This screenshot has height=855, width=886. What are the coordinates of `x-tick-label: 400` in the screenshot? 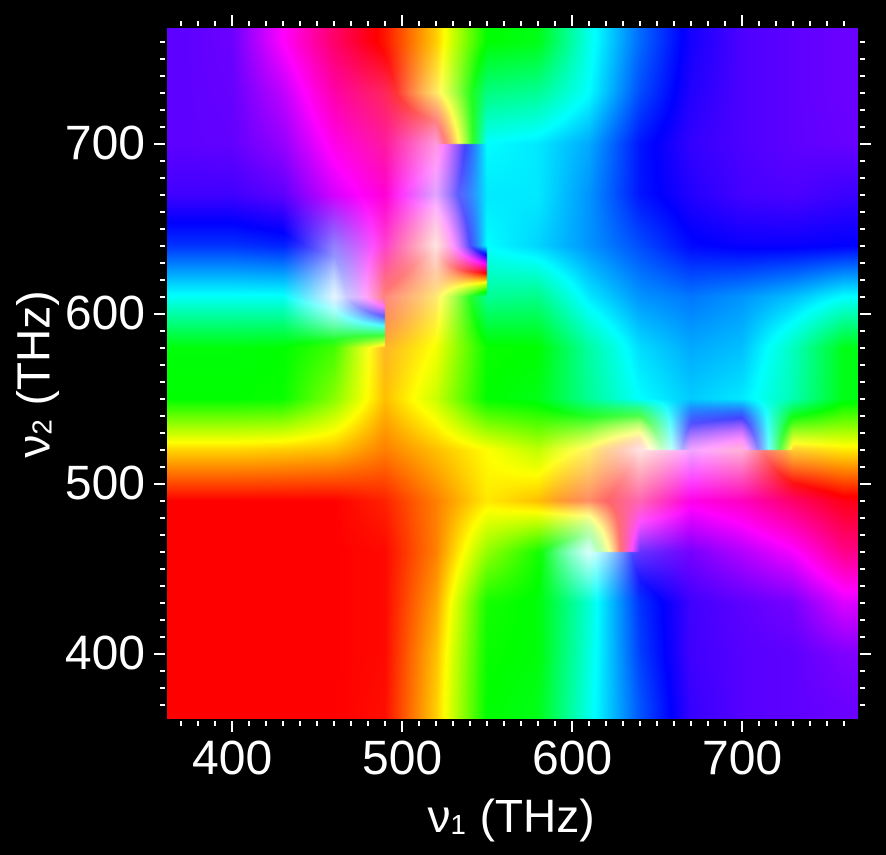 It's located at (232, 758).